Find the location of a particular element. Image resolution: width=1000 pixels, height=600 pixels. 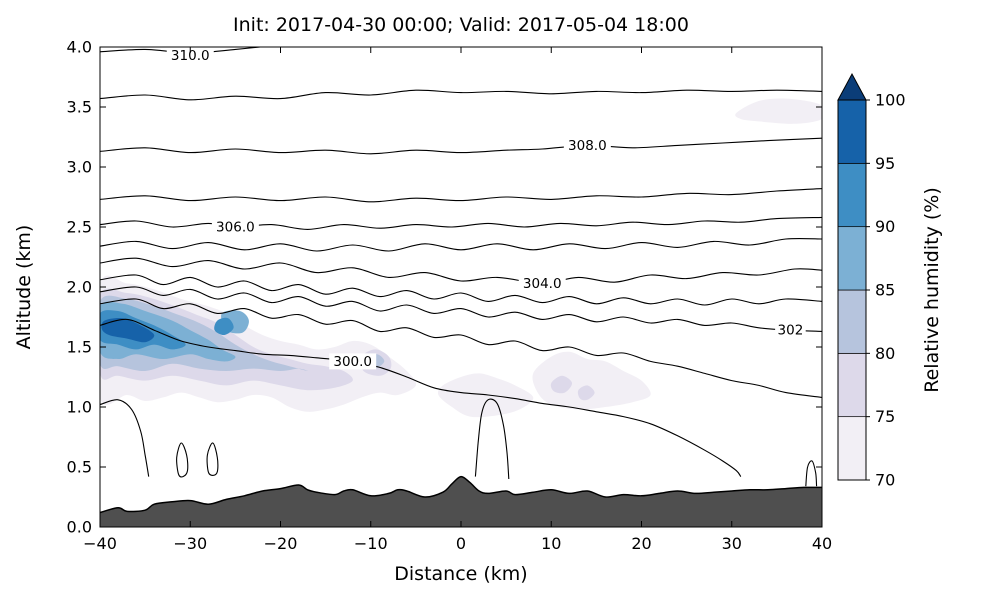

y-tick-label: 3.5 is located at coordinates (79, 107).